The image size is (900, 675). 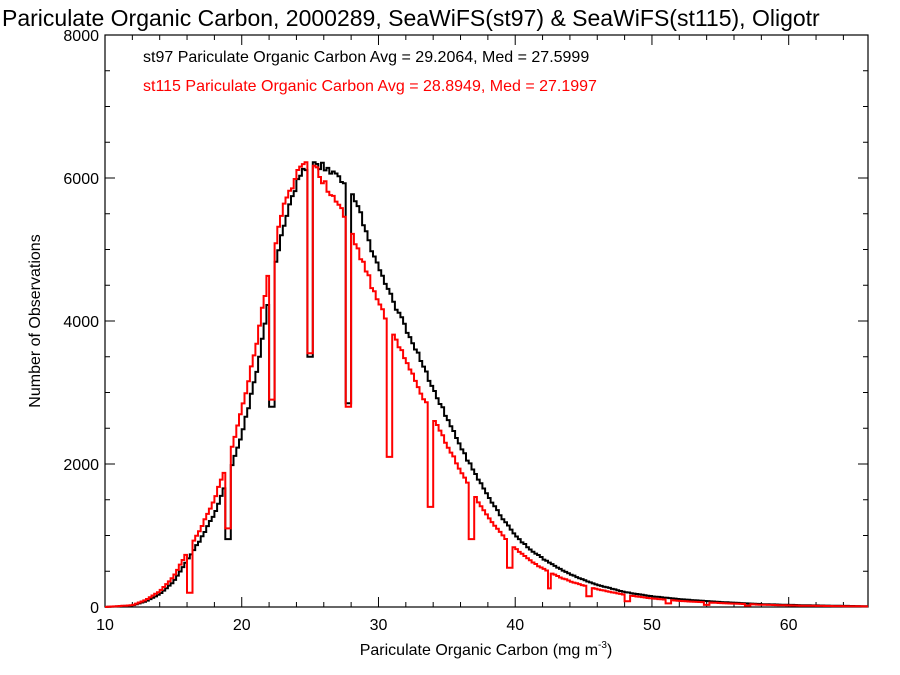 I want to click on y-tick-label: 8000, so click(x=81, y=36).